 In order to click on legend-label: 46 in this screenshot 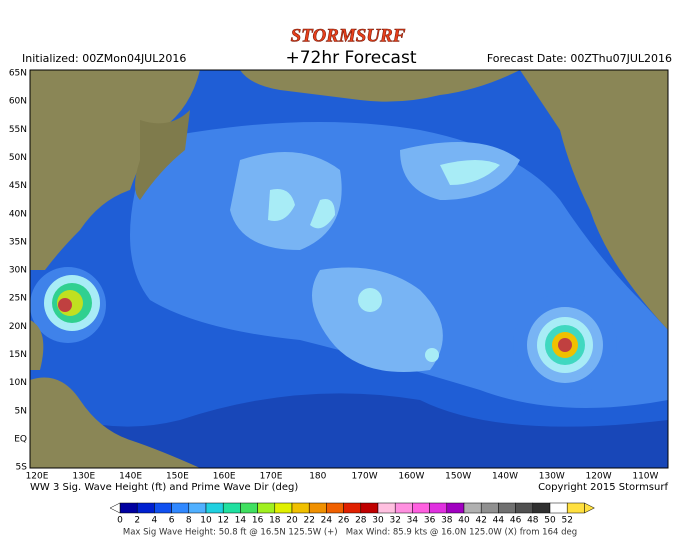, I will do `click(516, 521)`.